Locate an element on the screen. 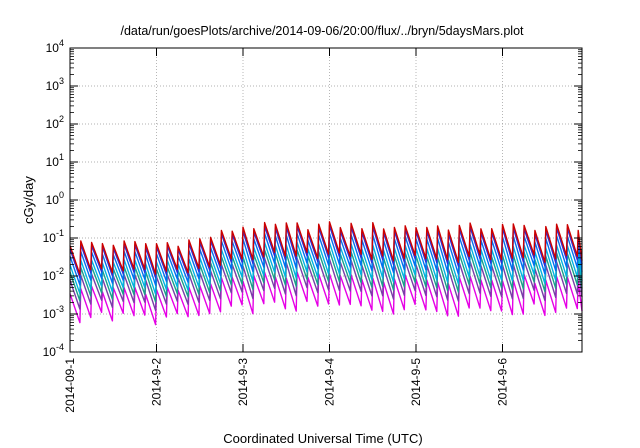 This screenshot has height=448, width=640. y-tick-label: 10⁻⁴ is located at coordinates (53, 350).